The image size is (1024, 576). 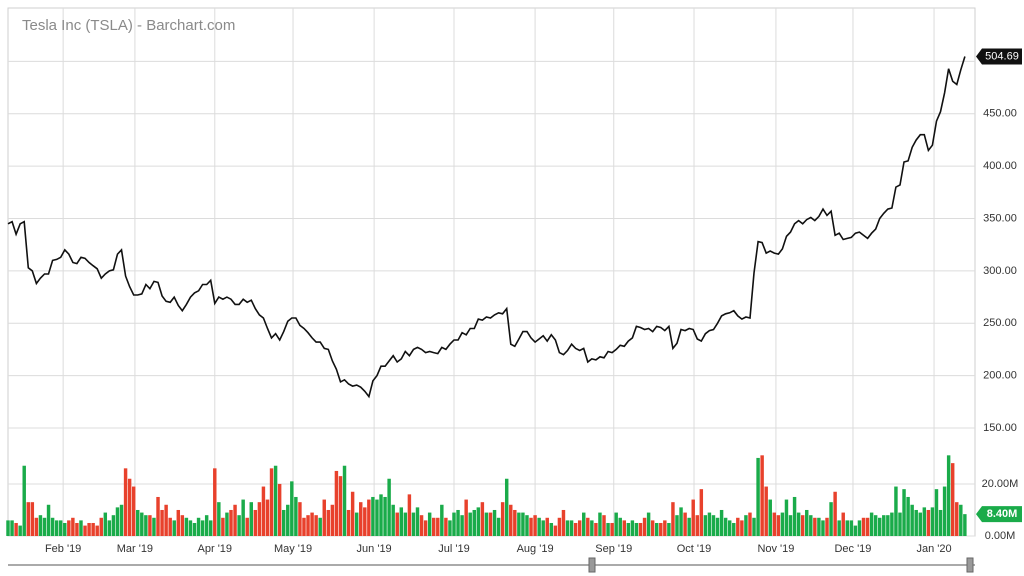 What do you see at coordinates (535, 549) in the screenshot?
I see `x-tick-label: Aug '19` at bounding box center [535, 549].